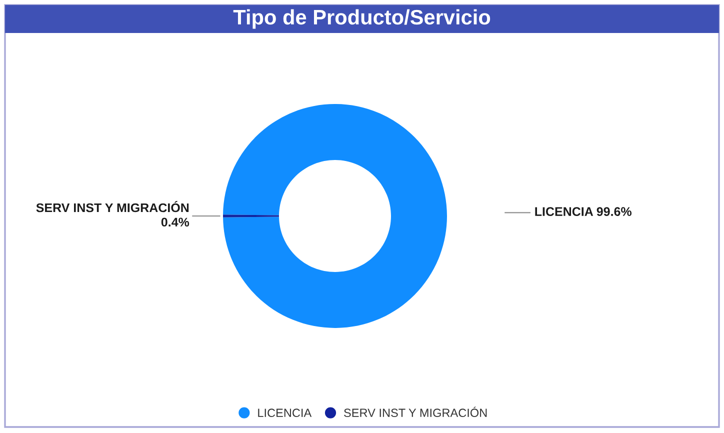 This screenshot has width=724, height=433. What do you see at coordinates (112, 206) in the screenshot?
I see `slice-label: SERV INST Y MIGRACIÓN` at bounding box center [112, 206].